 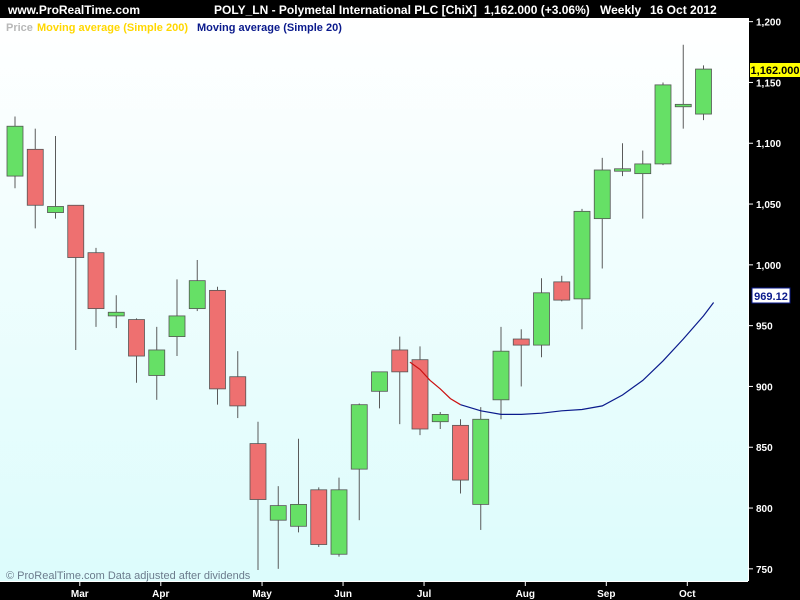 I want to click on y-tick-label: 1,000, so click(x=768, y=266).